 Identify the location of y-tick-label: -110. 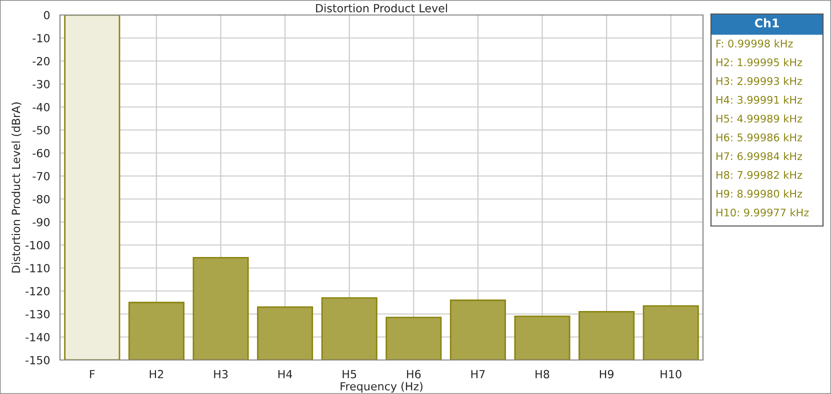
(38, 268).